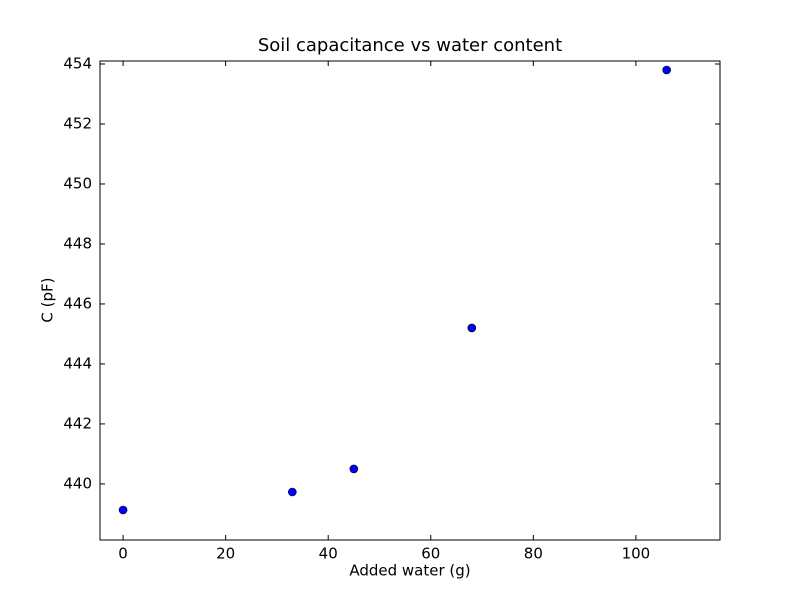  Describe the element at coordinates (77, 483) in the screenshot. I see `y-tick-label: 440` at that location.